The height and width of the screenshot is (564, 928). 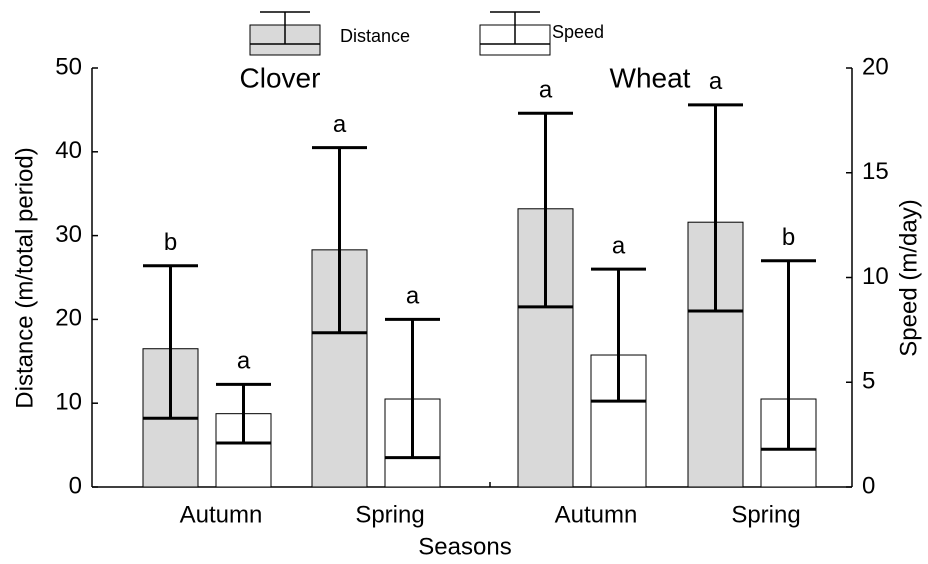 What do you see at coordinates (375, 36) in the screenshot?
I see `legend-label: Distance` at bounding box center [375, 36].